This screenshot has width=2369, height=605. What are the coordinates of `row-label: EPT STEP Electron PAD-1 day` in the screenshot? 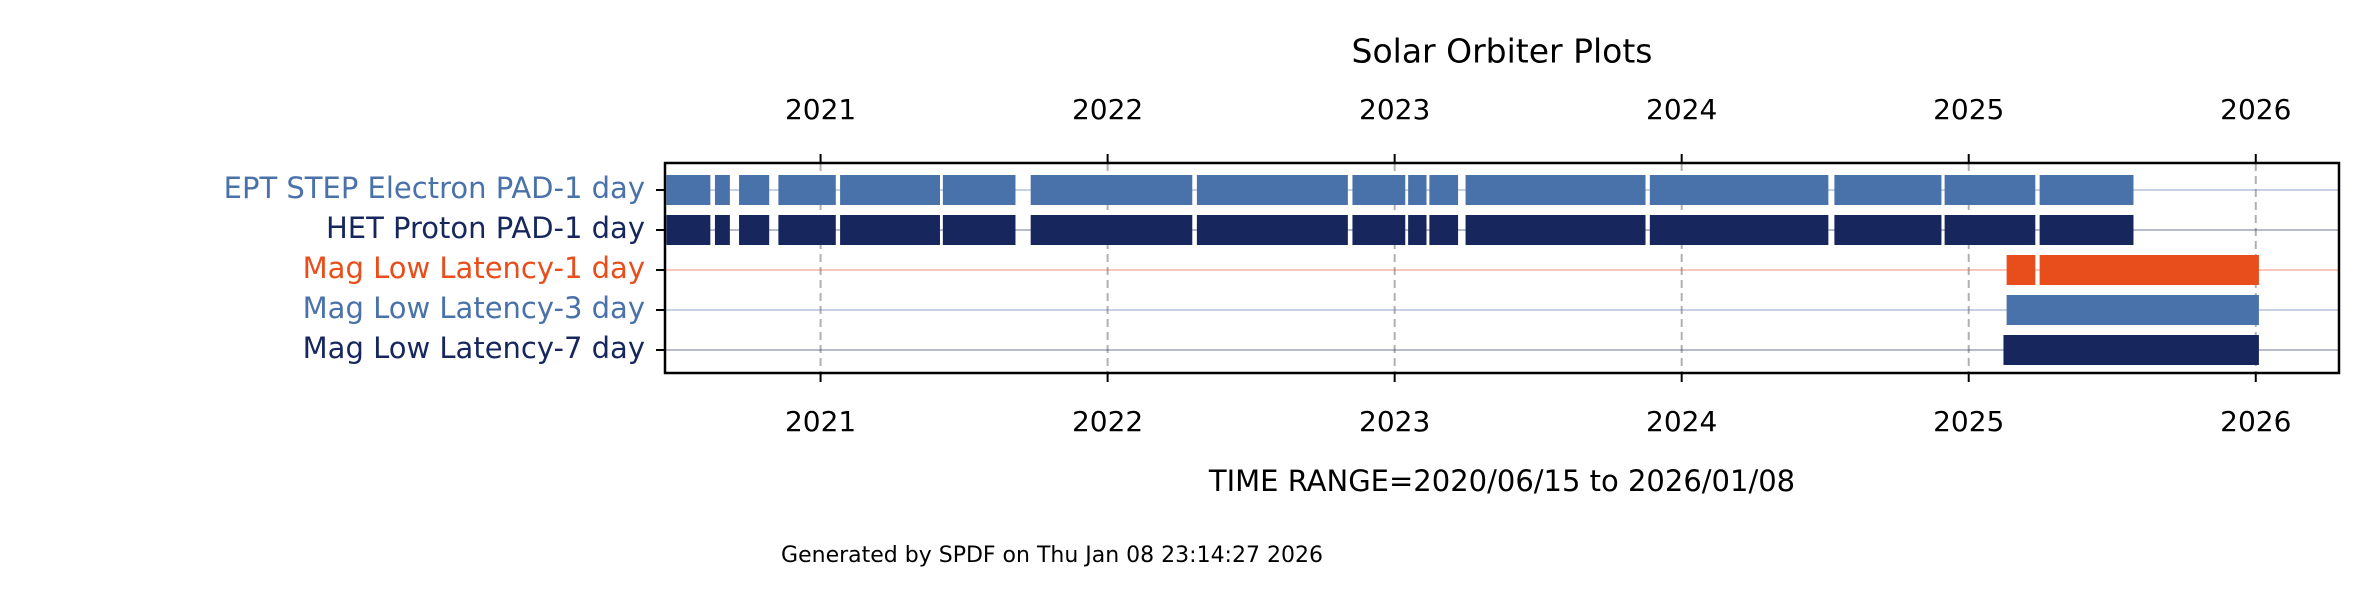 It's located at (434, 188).